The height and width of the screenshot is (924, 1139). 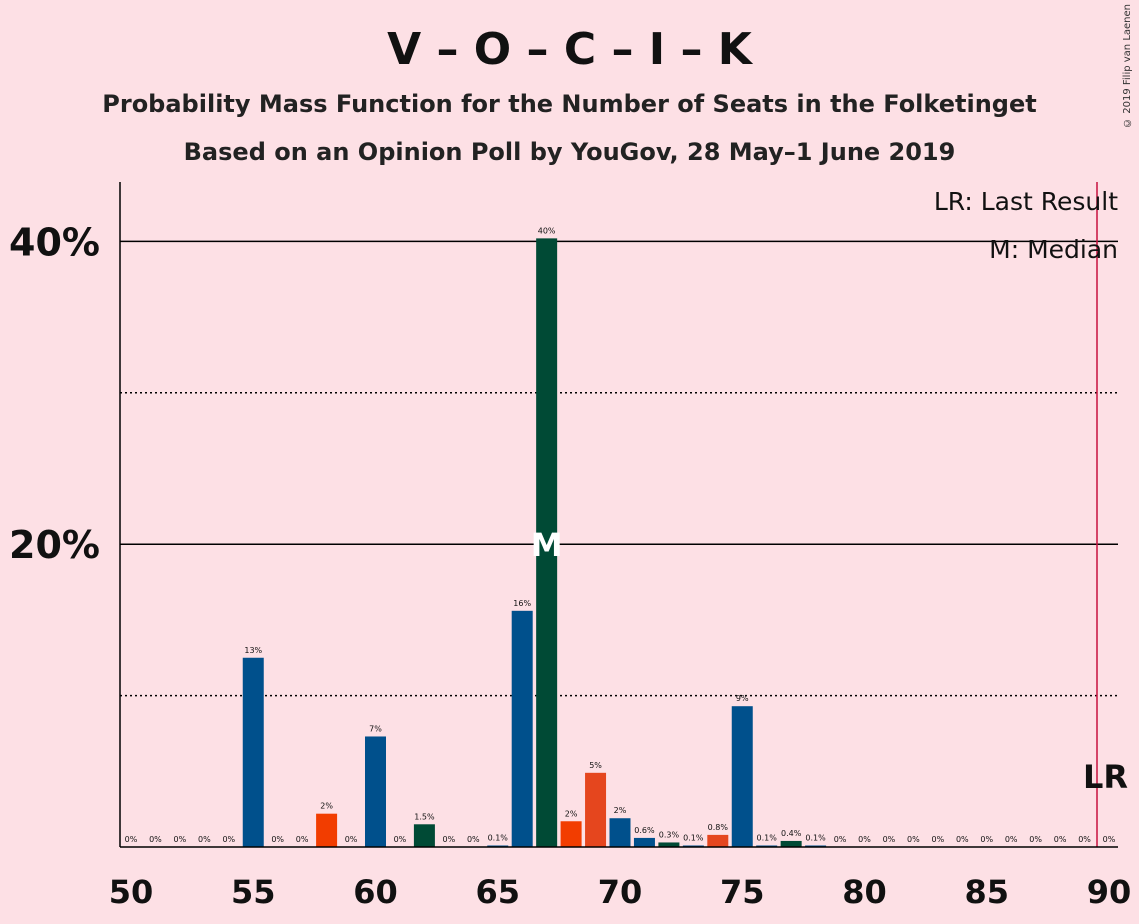 I want to click on x-tick-label: 50, so click(x=131, y=892).